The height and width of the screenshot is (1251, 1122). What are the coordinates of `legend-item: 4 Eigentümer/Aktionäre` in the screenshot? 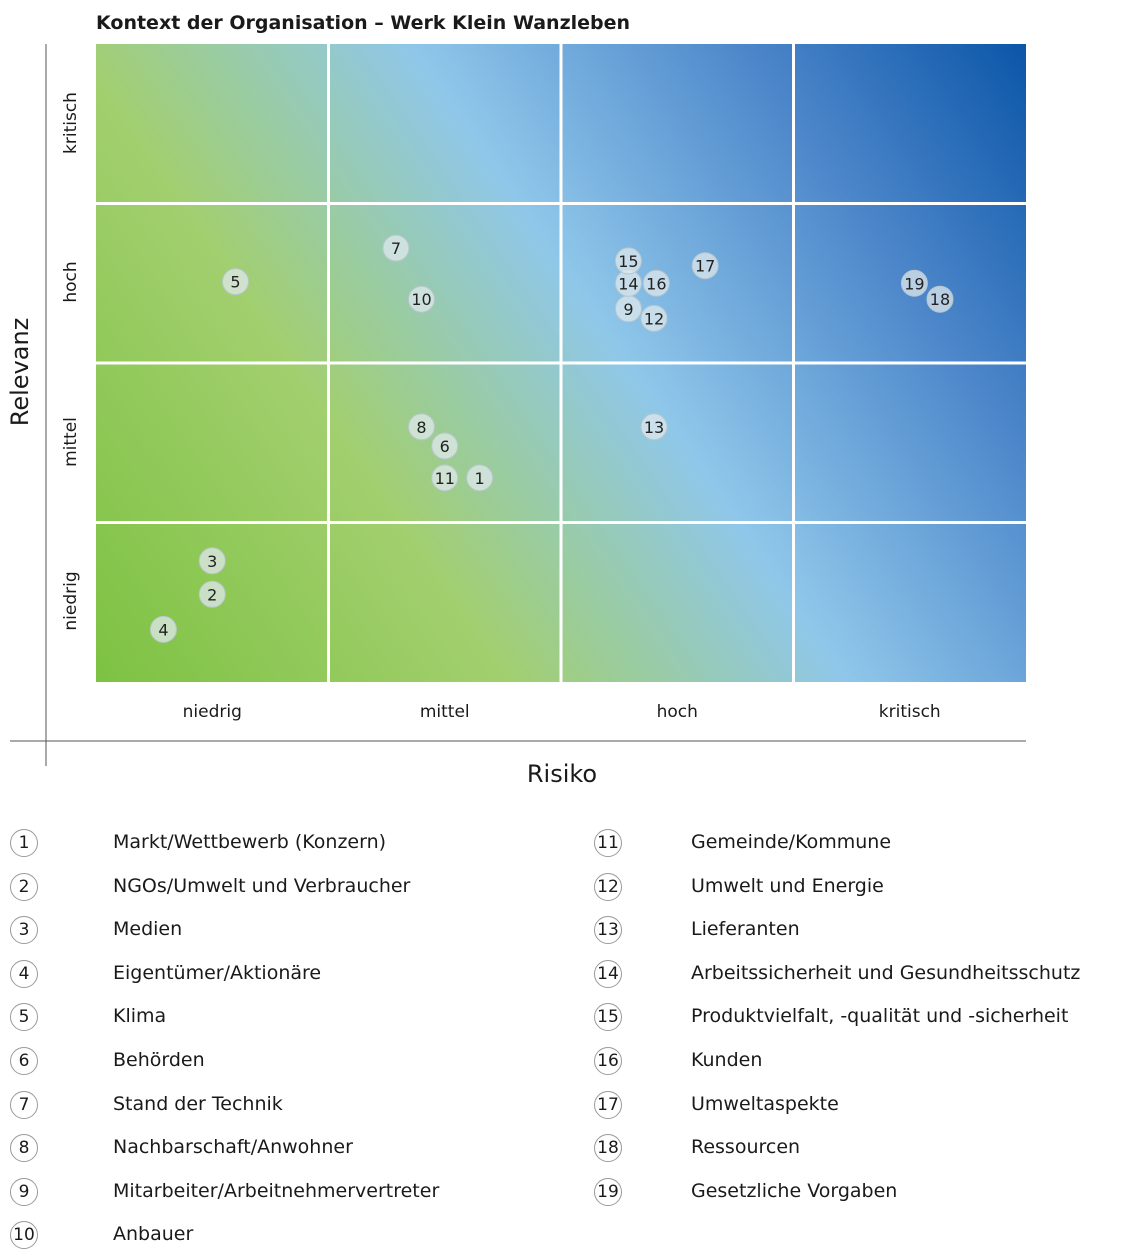 It's located at (165, 974).